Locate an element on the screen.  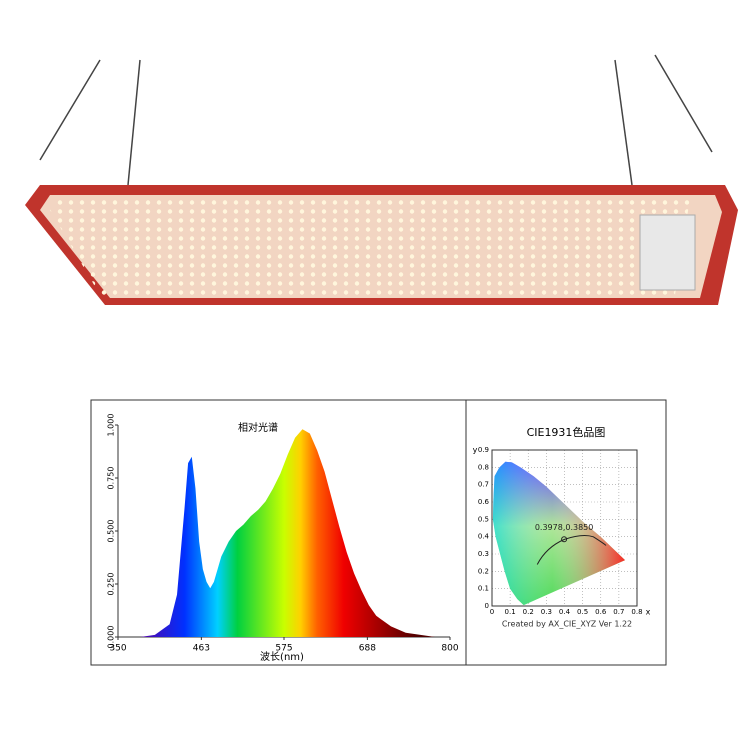
plot-border is located at coordinates (564, 528).